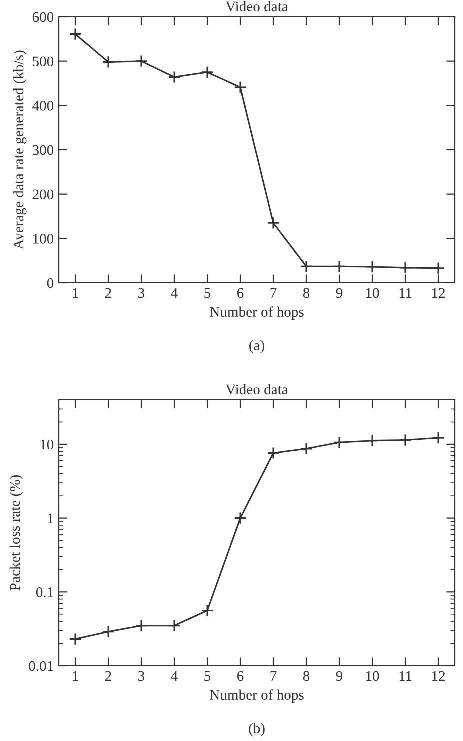 Image resolution: width=463 pixels, height=741 pixels. Describe the element at coordinates (44, 239) in the screenshot. I see `y-tick-label: 100` at that location.